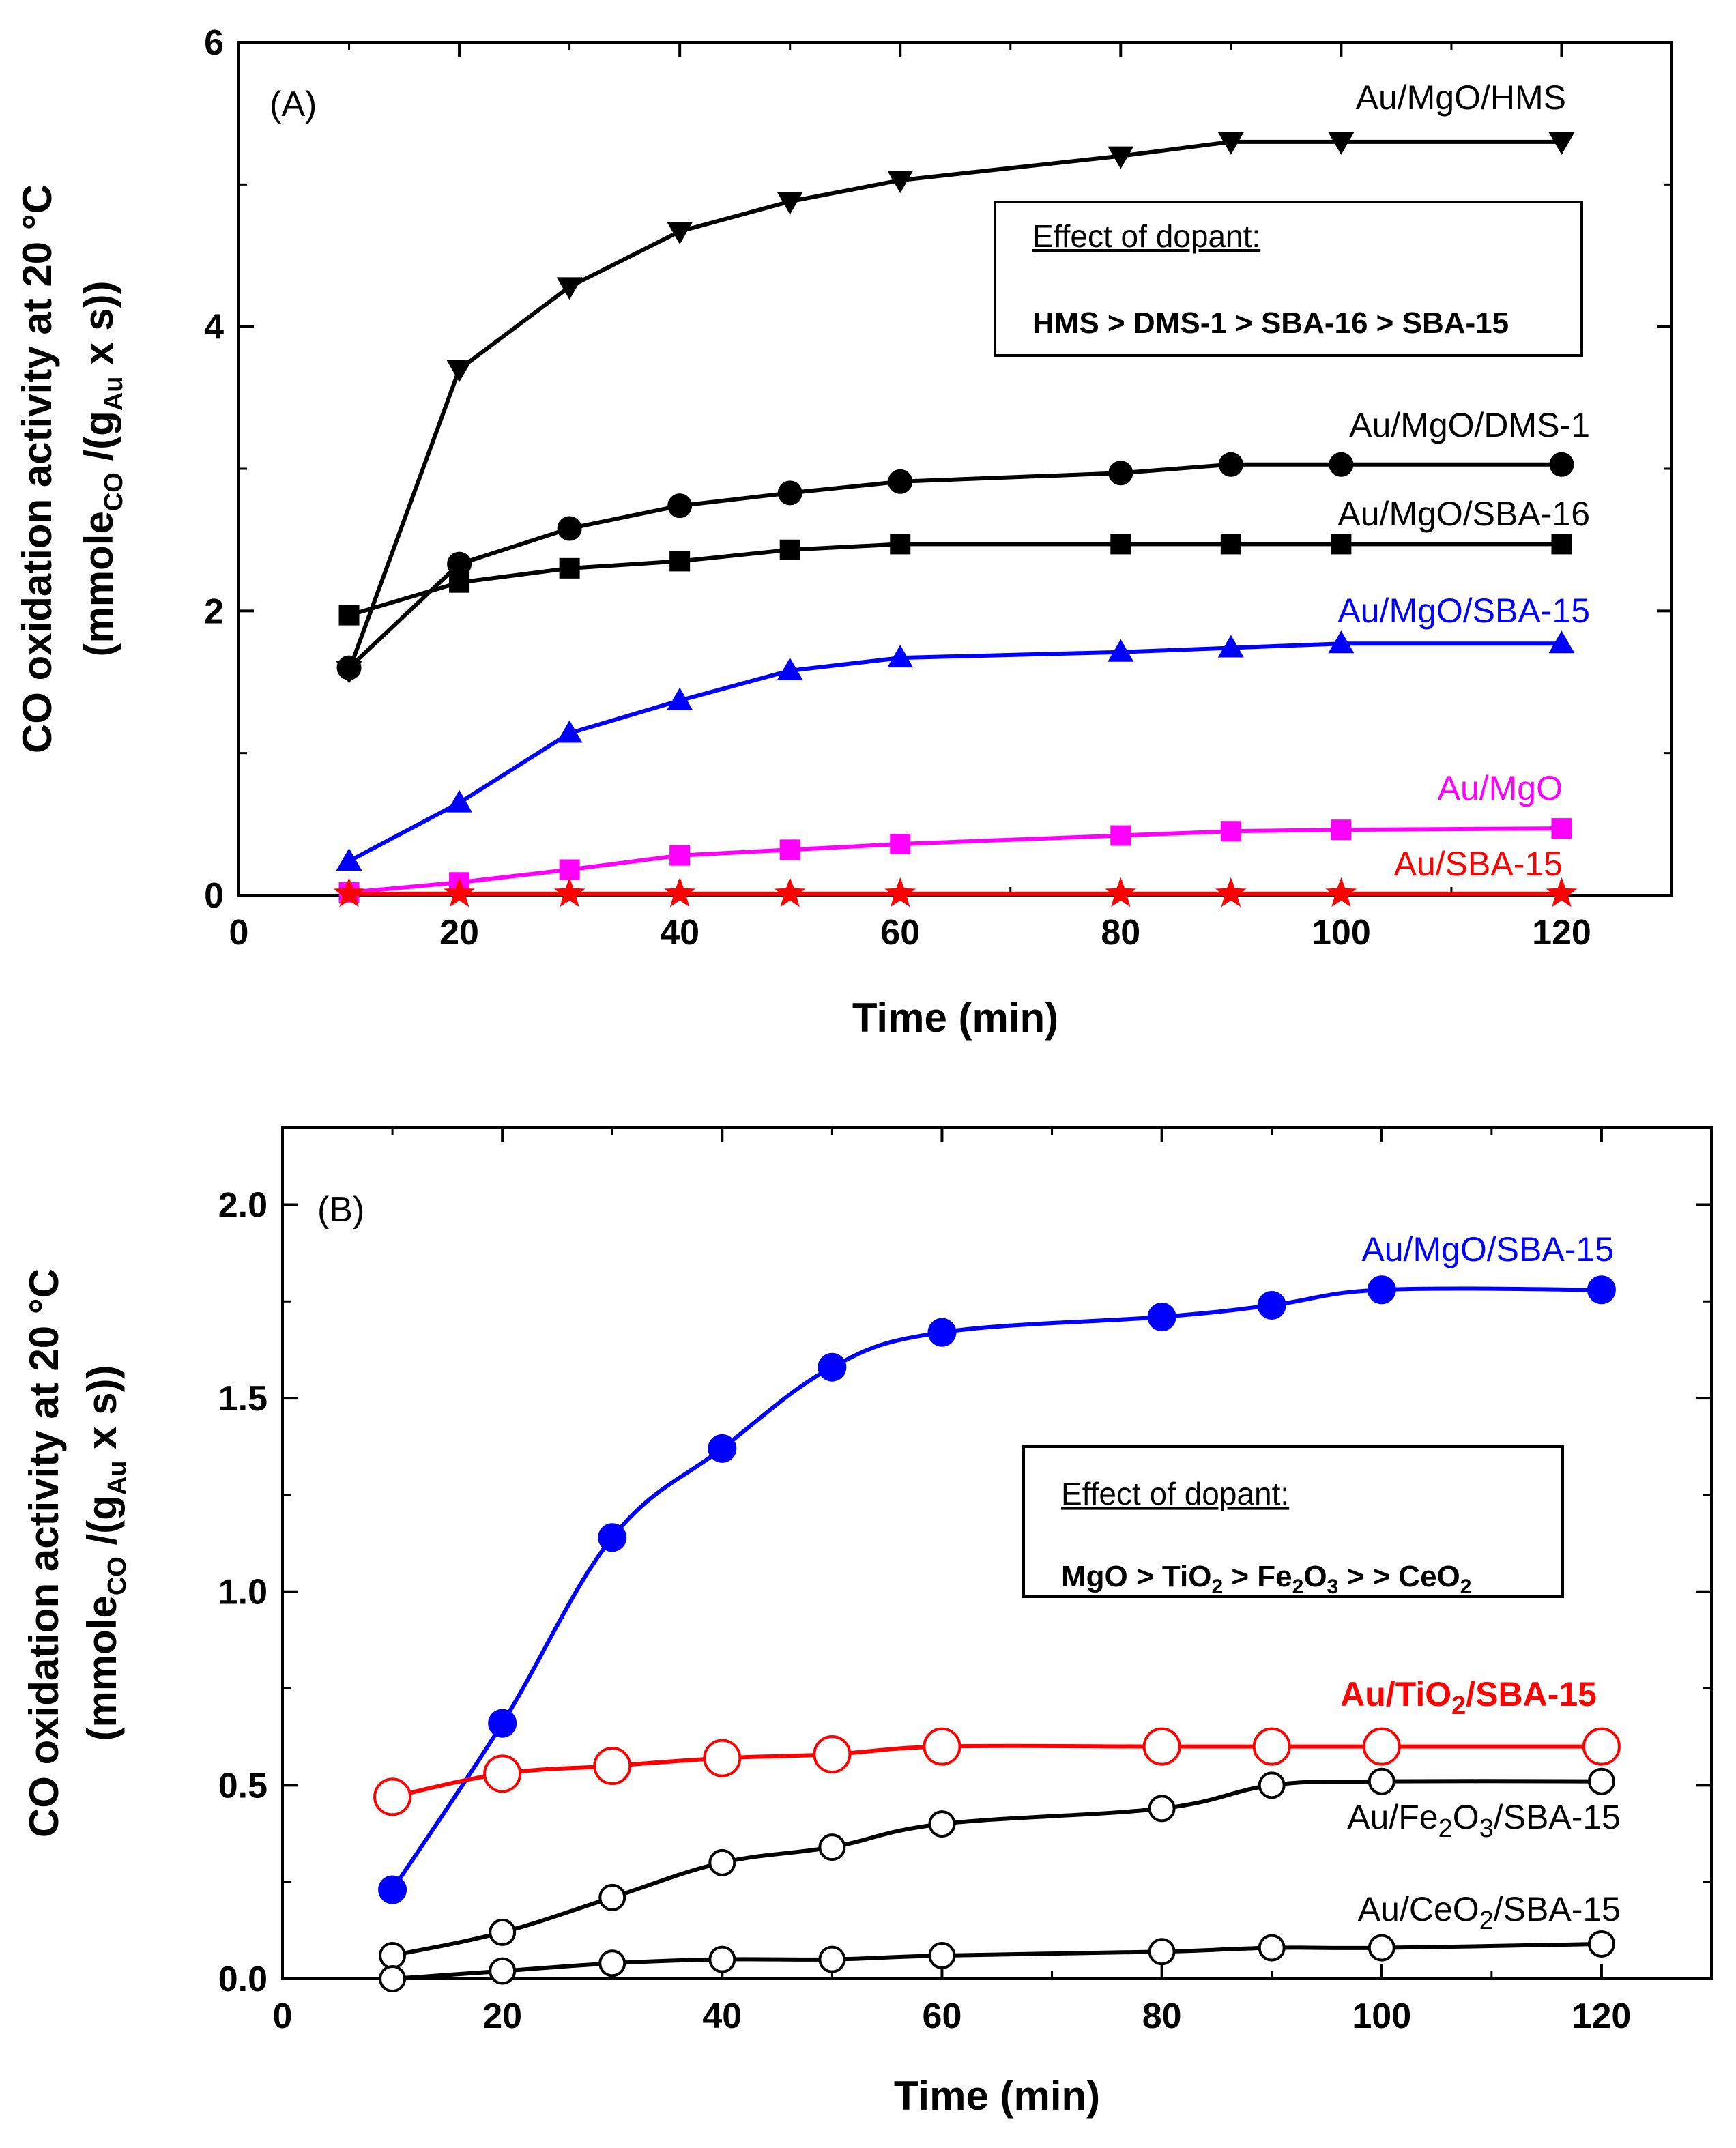 The height and width of the screenshot is (2148, 1736). What do you see at coordinates (214, 896) in the screenshot?
I see `y-tick-label: 0` at bounding box center [214, 896].